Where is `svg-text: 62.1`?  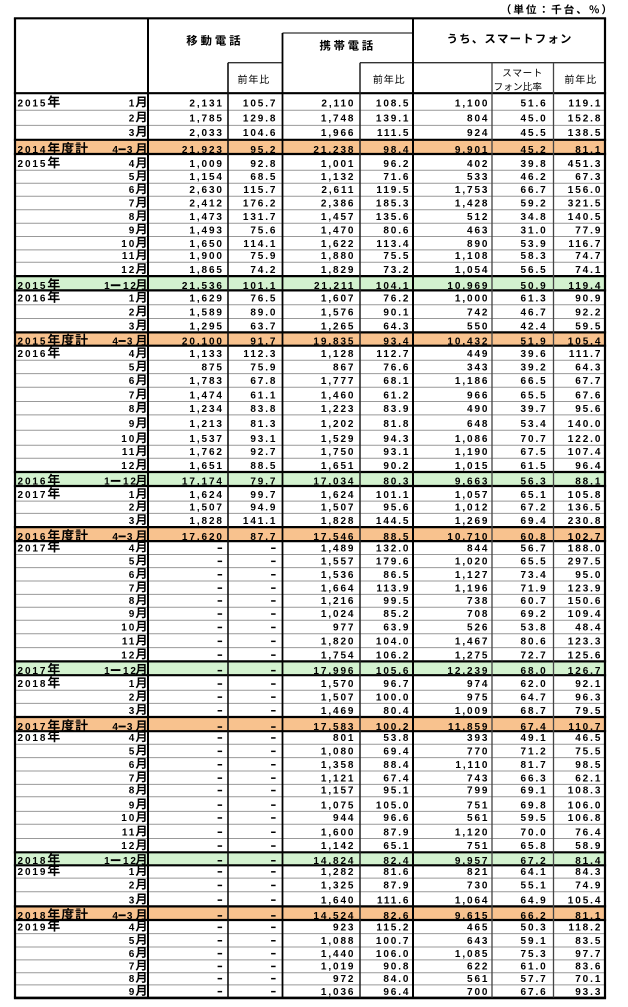 svg-text: 62.1 is located at coordinates (588, 778).